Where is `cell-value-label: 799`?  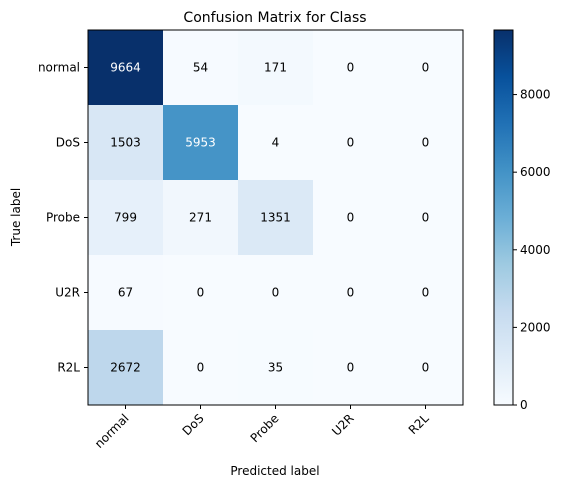 cell-value-label: 799 is located at coordinates (125, 218).